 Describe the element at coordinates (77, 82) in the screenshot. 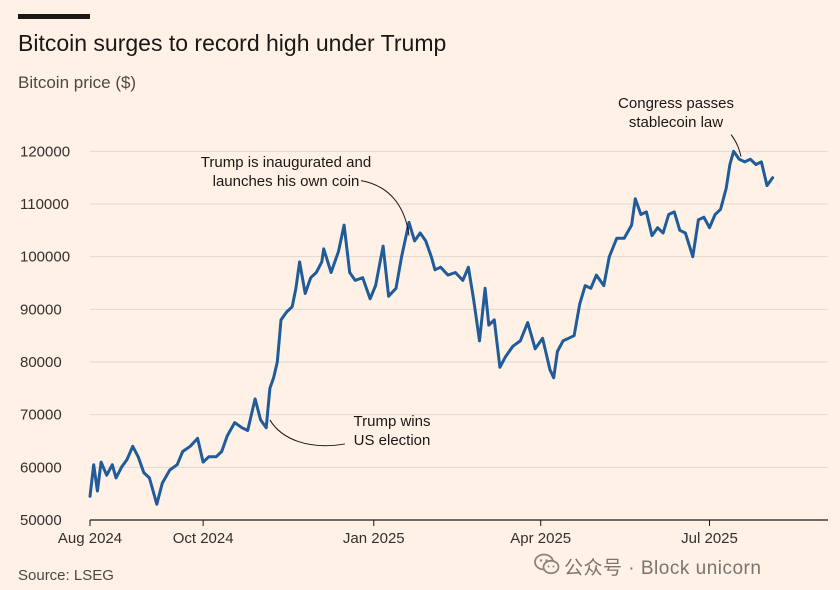

I see `y-axis-label: Bitcoin price ($)` at that location.